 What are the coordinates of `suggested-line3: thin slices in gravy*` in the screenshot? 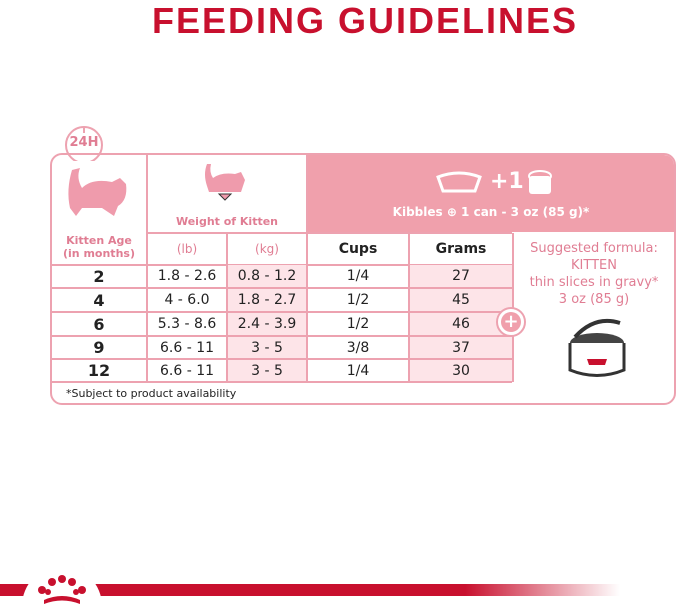 It's located at (594, 282).